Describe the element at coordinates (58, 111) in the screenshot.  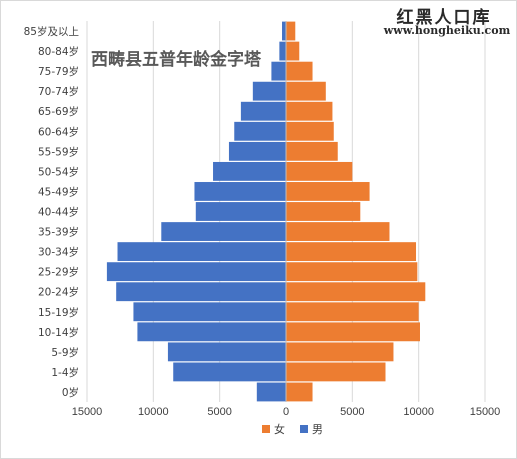
I see `y-tick-label: 65-69岁` at that location.